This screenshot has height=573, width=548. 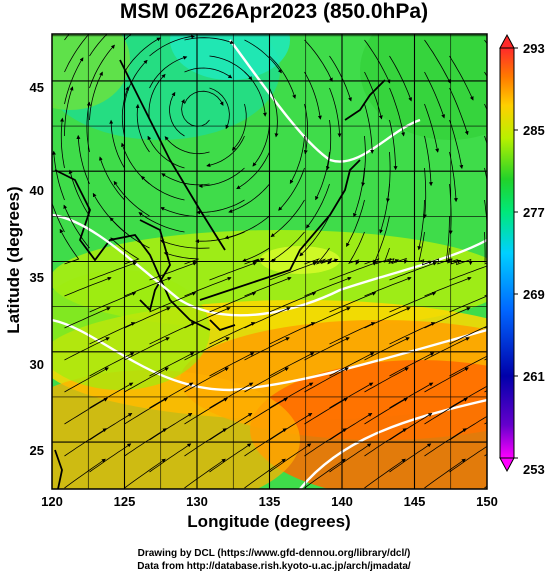 I want to click on colorbar-label: 277, so click(x=534, y=212).